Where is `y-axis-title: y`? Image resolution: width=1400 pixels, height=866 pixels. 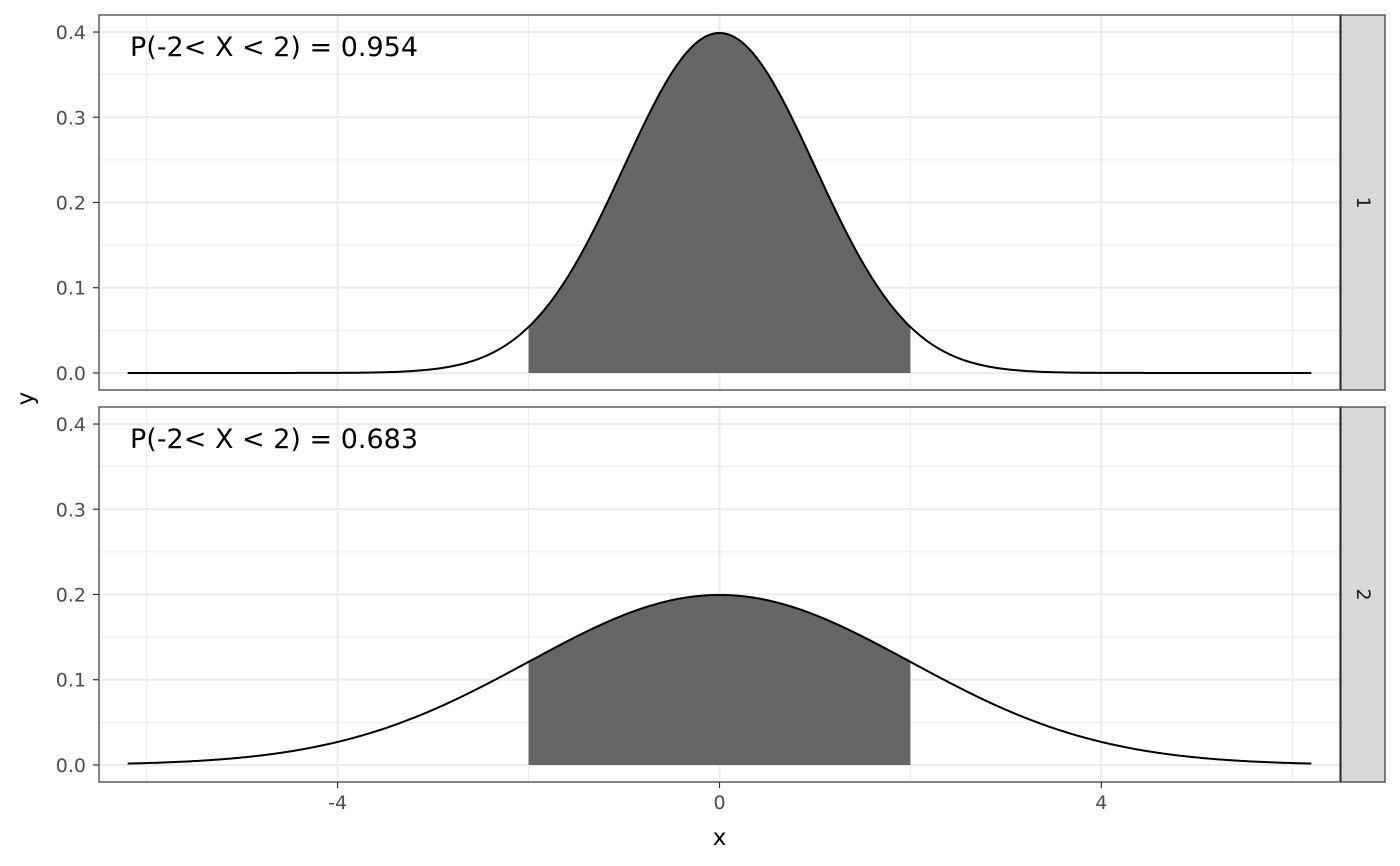 y-axis-title: y is located at coordinates (26, 399).